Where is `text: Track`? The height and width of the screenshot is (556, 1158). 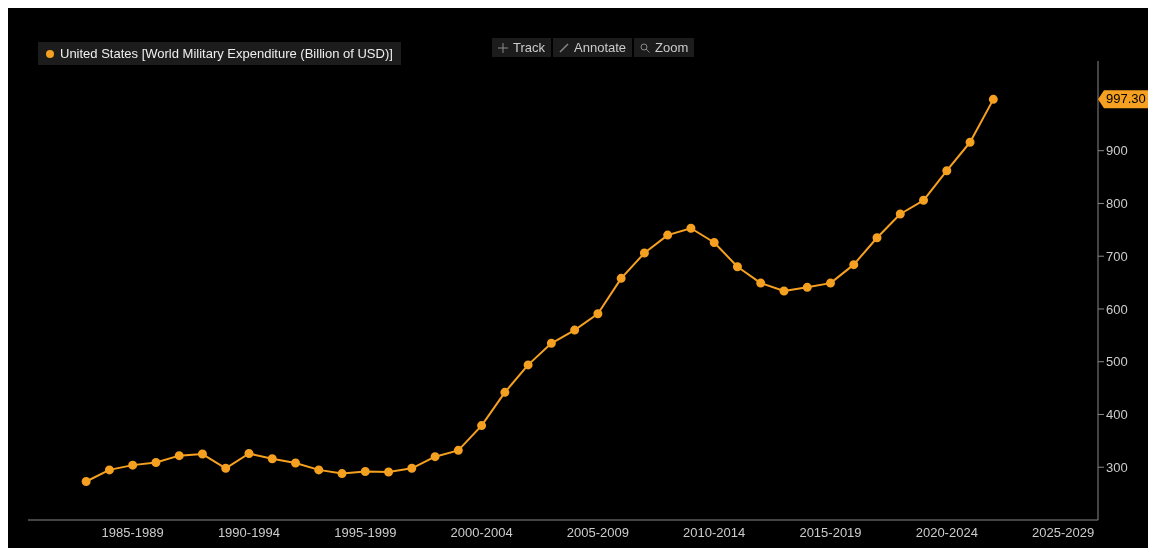
text: Track is located at coordinates (529, 47).